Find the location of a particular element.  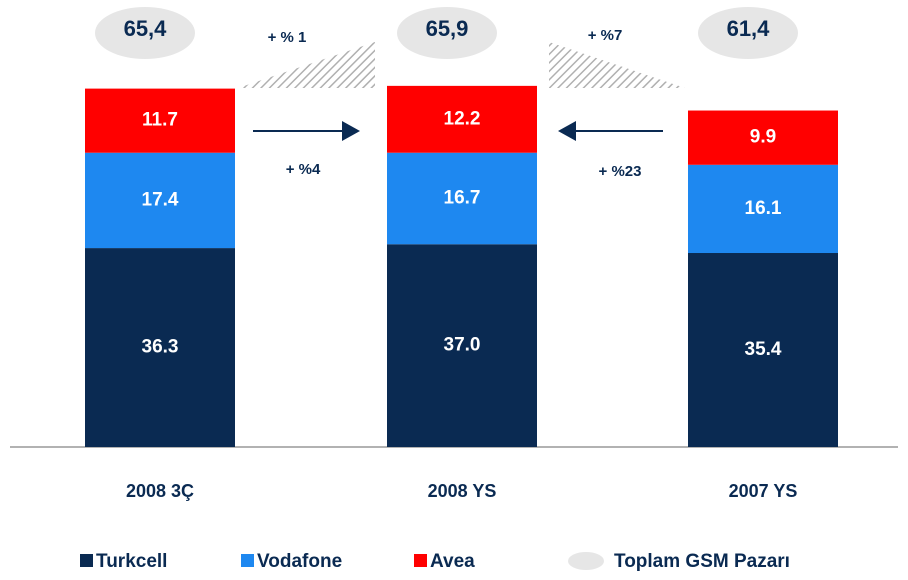

data-label: 17.4 is located at coordinates (160, 199).